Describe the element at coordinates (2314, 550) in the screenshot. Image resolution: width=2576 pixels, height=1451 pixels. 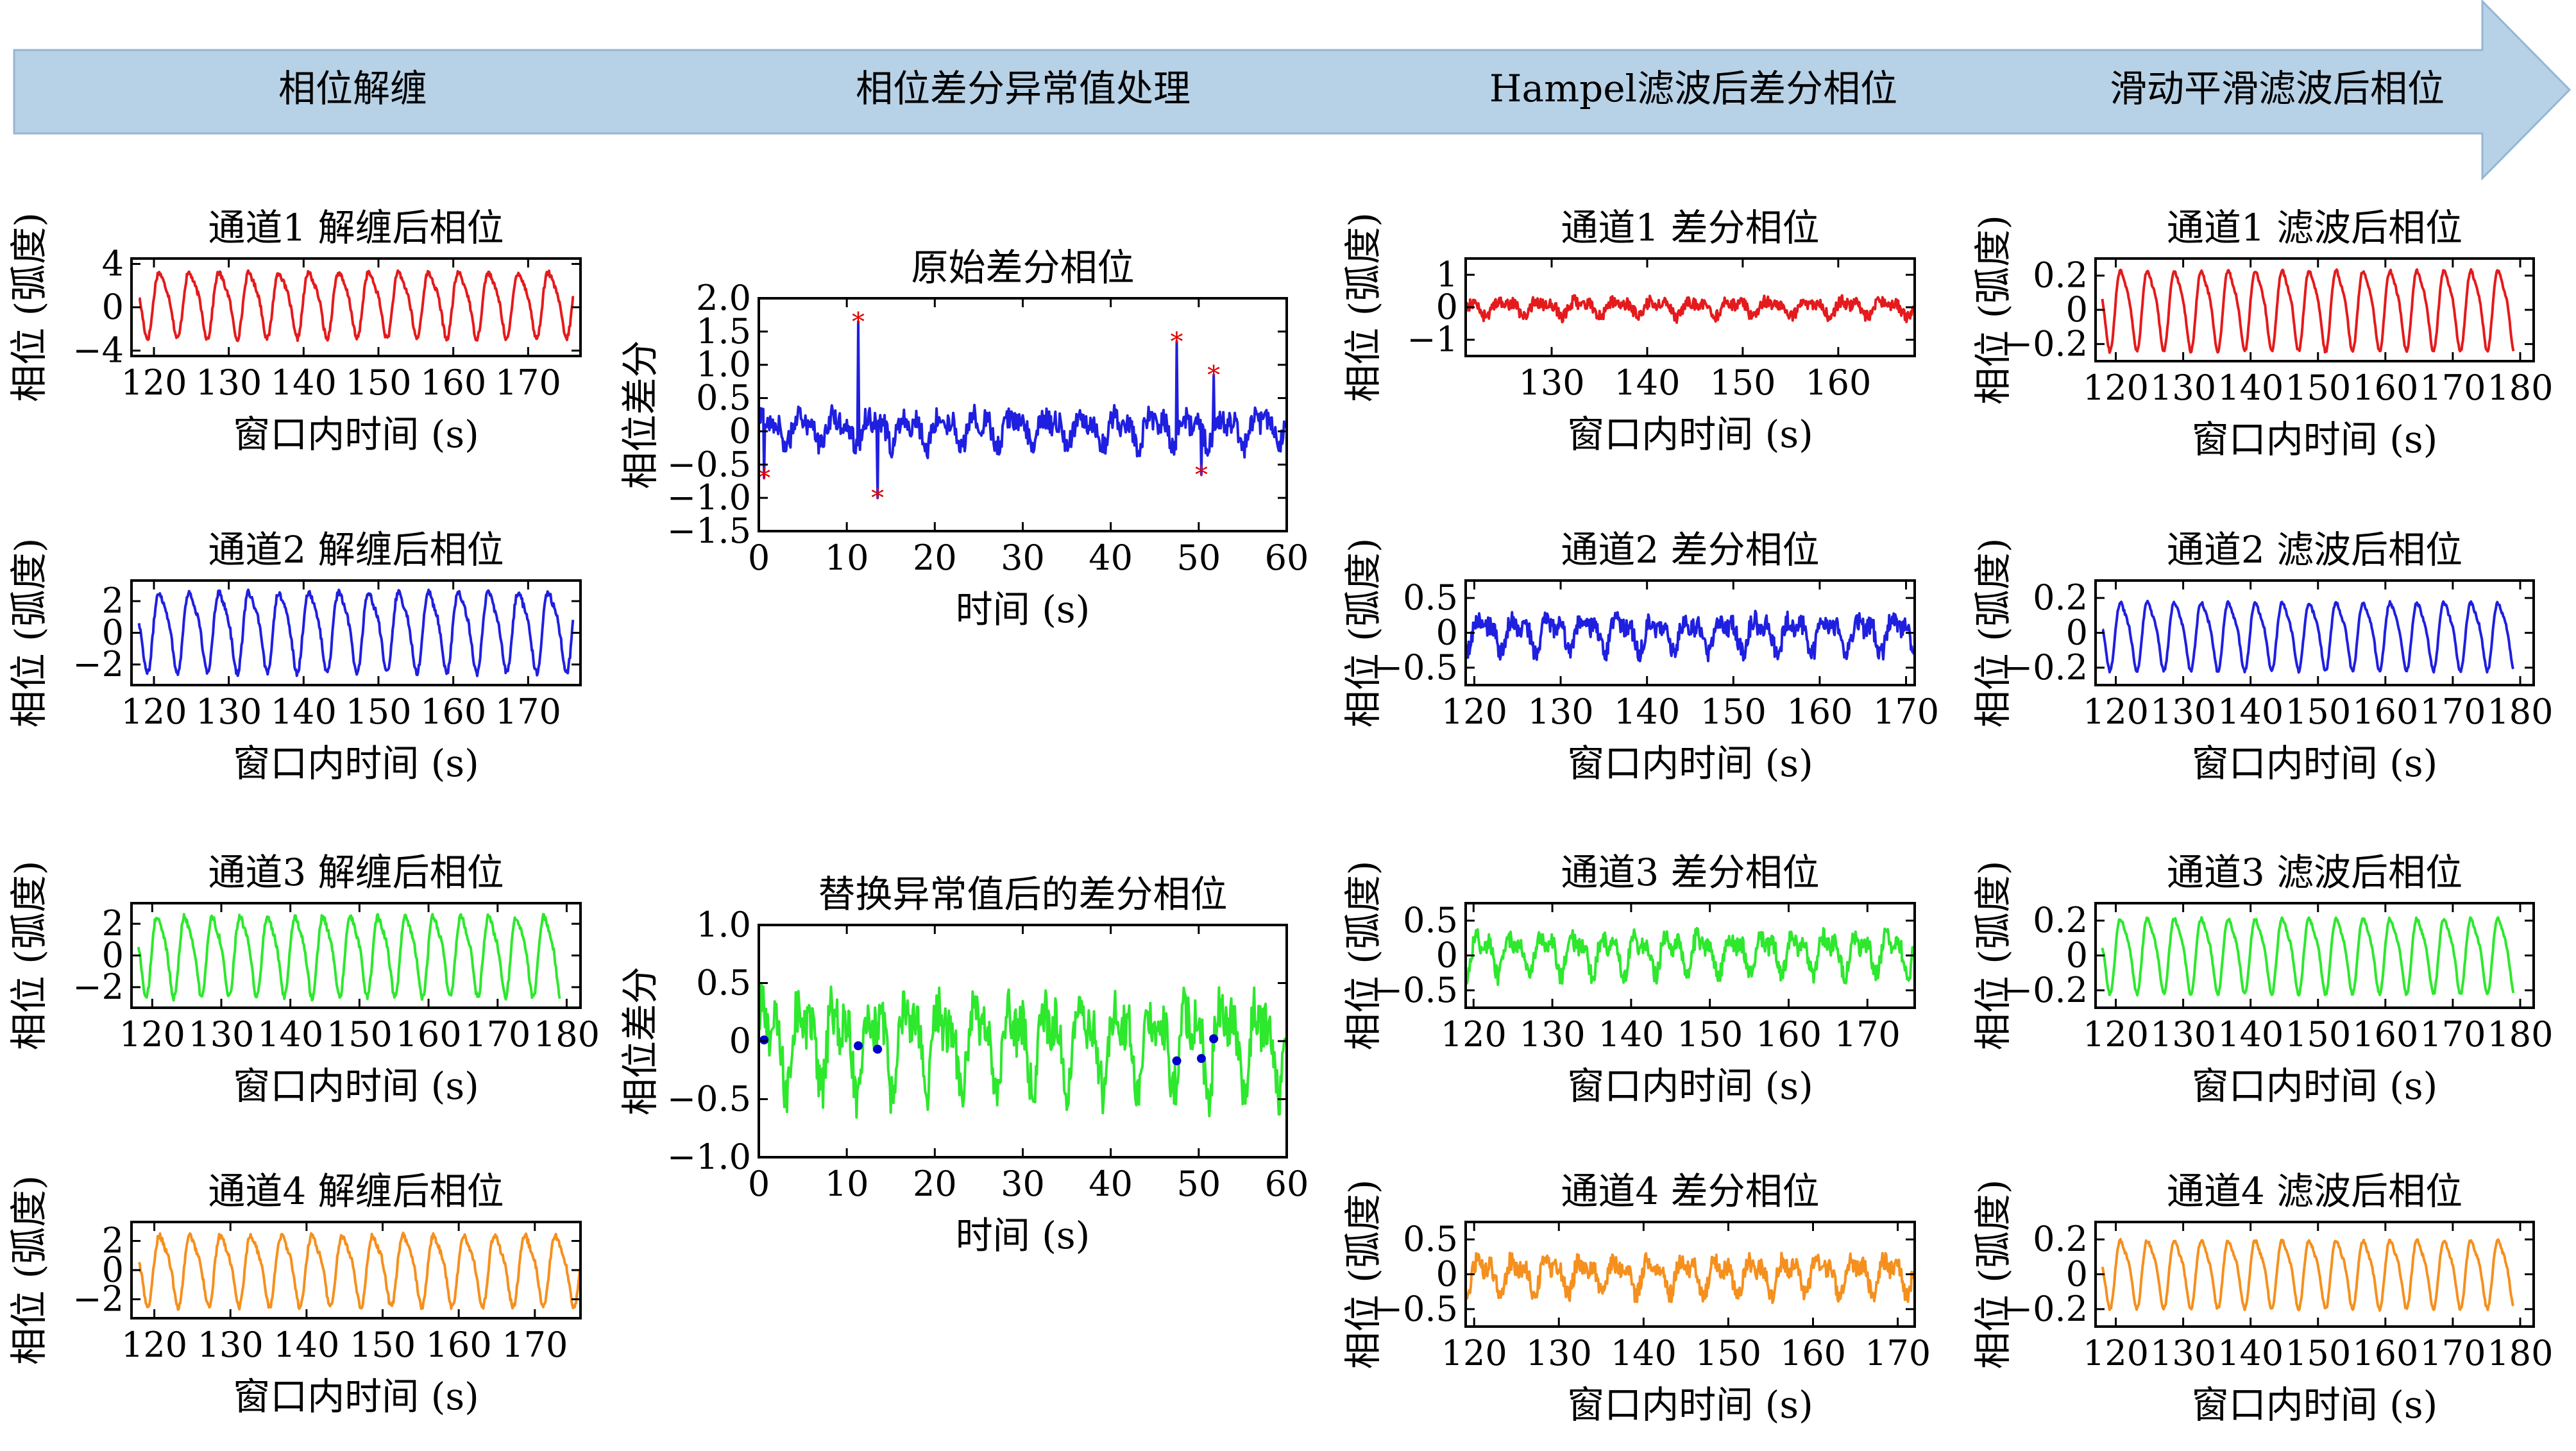
I see `chart-title: 通道2 滤波后相位` at that location.